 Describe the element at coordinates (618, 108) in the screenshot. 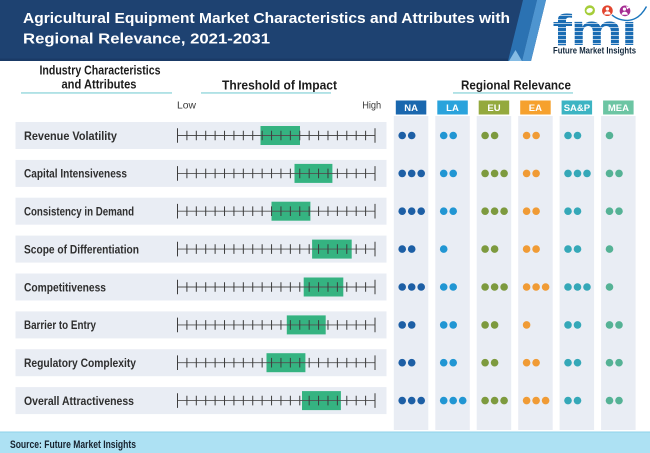

I see `svg-text: MEA` at that location.